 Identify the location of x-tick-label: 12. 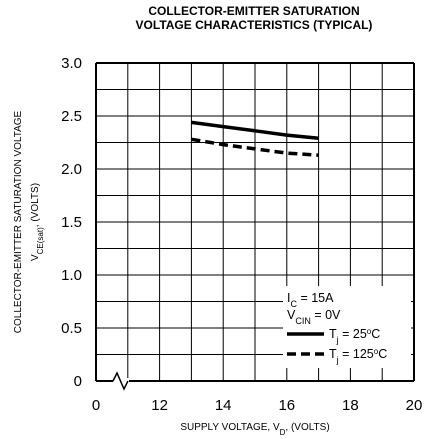
(159, 405).